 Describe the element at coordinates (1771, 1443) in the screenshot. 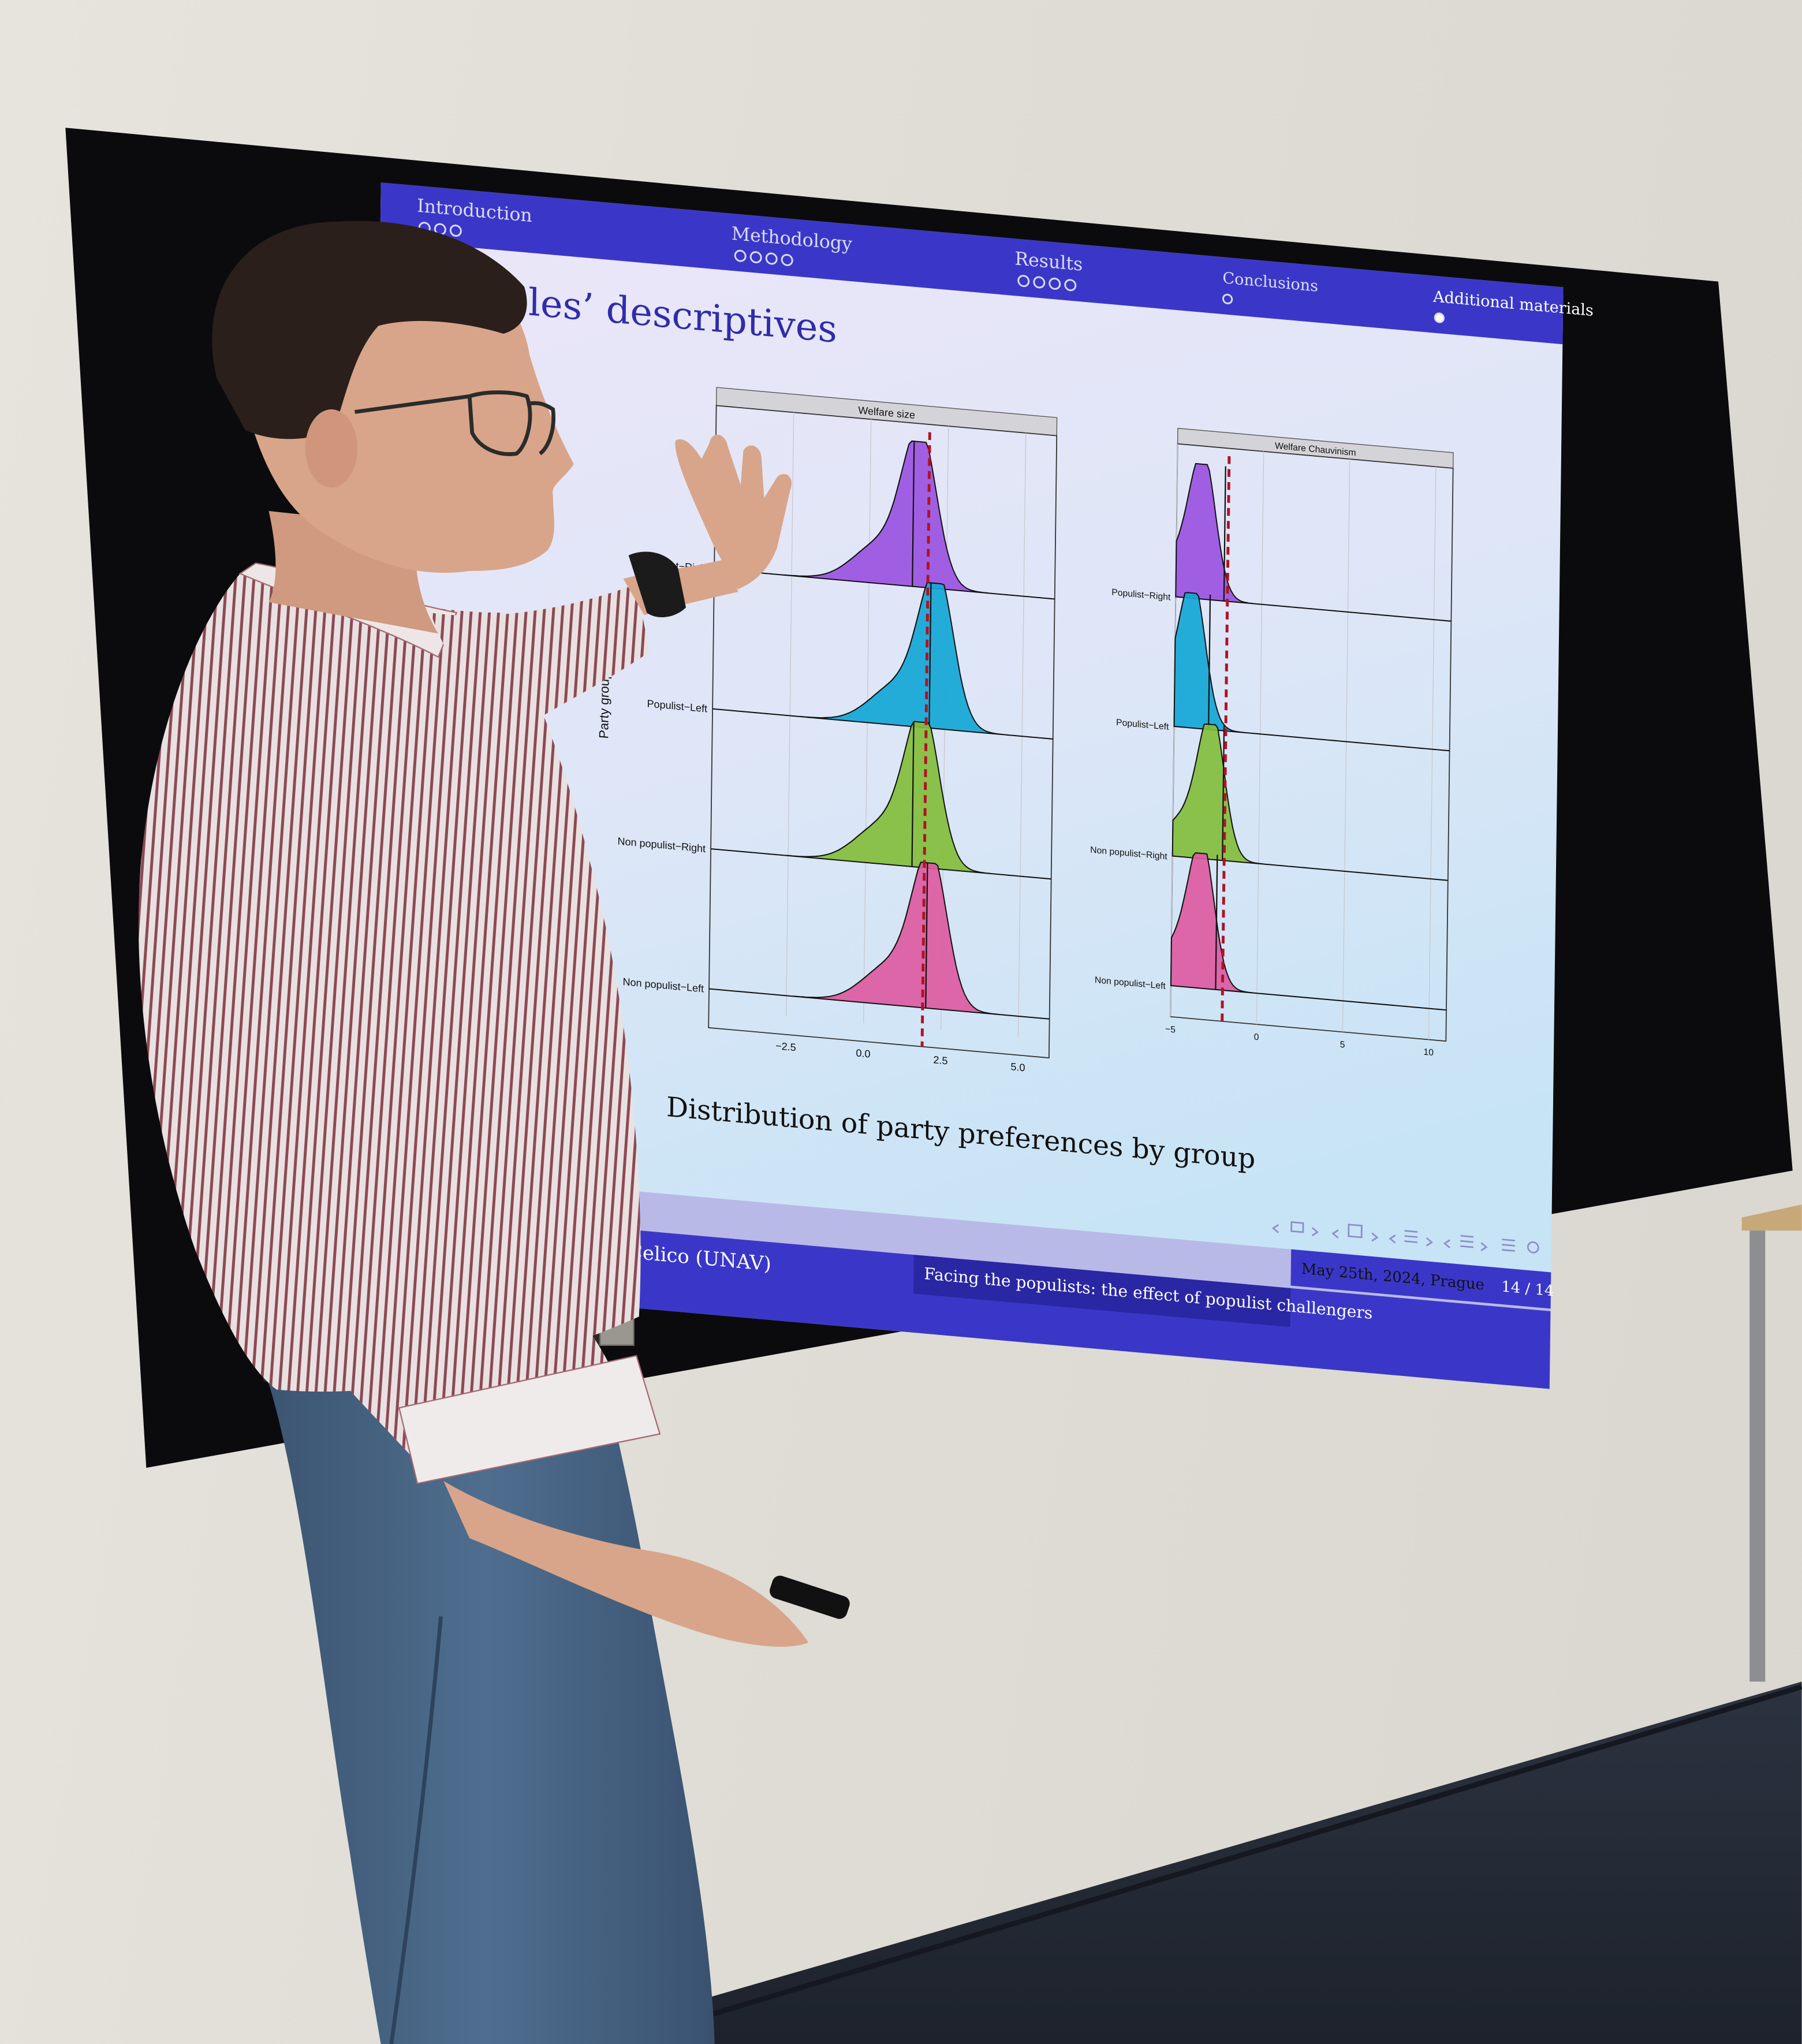

I see `side-table` at that location.